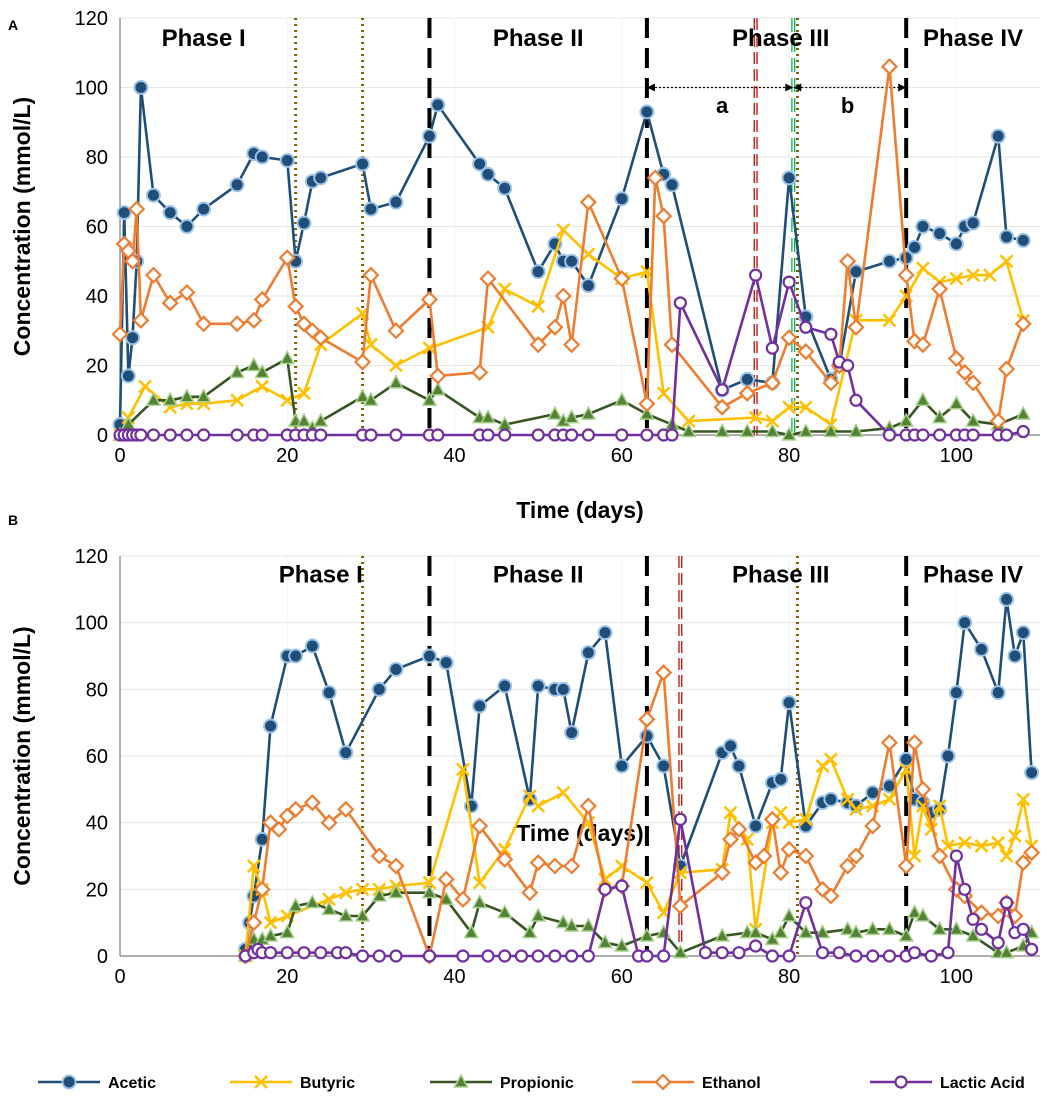  Describe the element at coordinates (97, 1083) in the screenshot. I see `legend-item-acetic: Acetic` at that location.